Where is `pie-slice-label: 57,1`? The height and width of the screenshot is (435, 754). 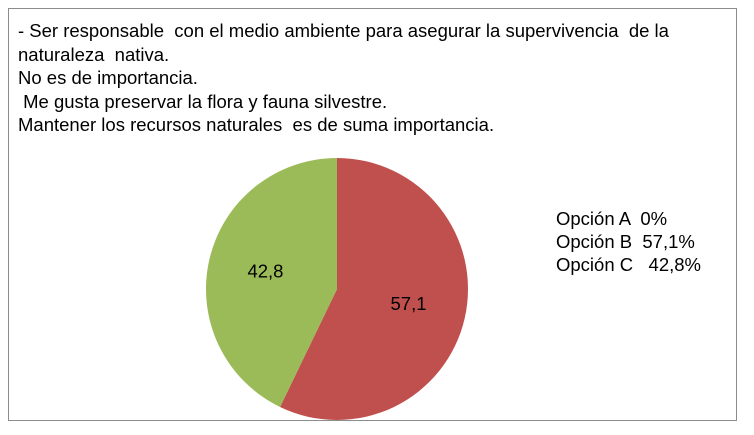 pie-slice-label: 57,1 is located at coordinates (409, 303).